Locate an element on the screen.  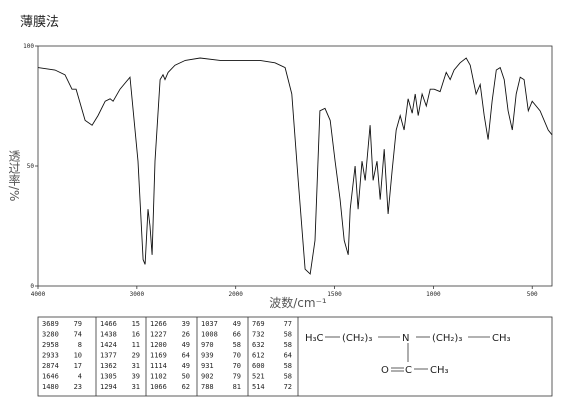
table-cell: 10 is located at coordinates (78, 356).